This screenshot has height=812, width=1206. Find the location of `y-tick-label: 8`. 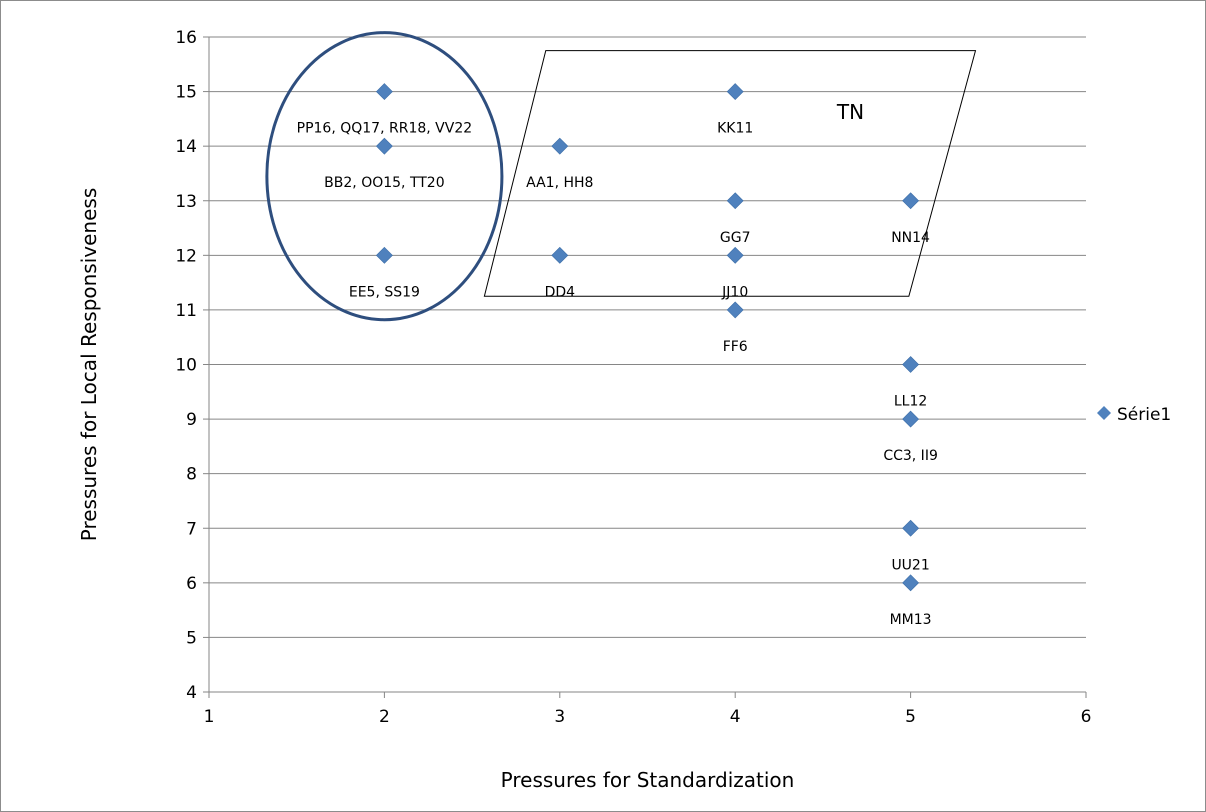

y-tick-label: 8 is located at coordinates (191, 475).